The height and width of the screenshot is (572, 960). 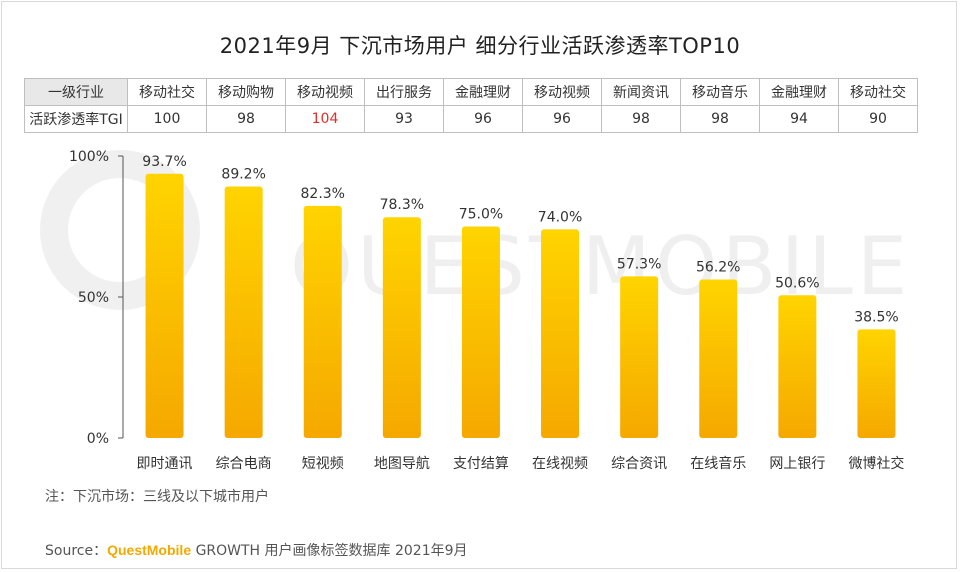 What do you see at coordinates (799, 119) in the screenshot?
I see `table-cell-tgi: 94` at bounding box center [799, 119].